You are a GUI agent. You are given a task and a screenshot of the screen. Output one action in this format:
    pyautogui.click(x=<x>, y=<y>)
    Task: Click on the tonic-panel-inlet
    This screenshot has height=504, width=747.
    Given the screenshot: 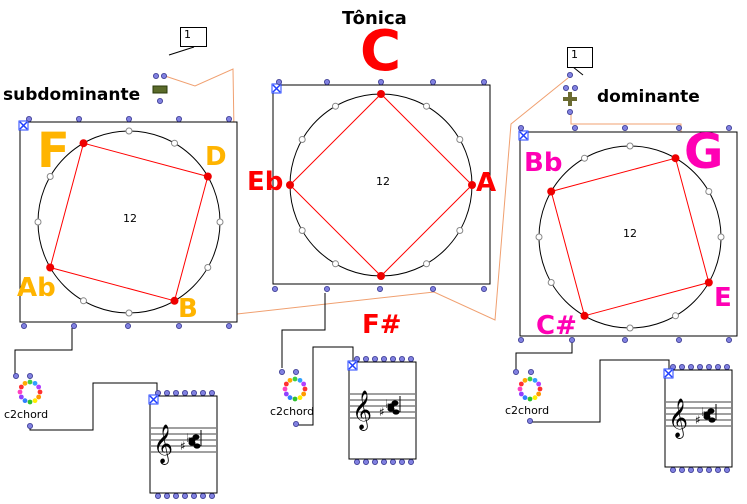 What is the action you would take?
    pyautogui.click(x=483, y=82)
    